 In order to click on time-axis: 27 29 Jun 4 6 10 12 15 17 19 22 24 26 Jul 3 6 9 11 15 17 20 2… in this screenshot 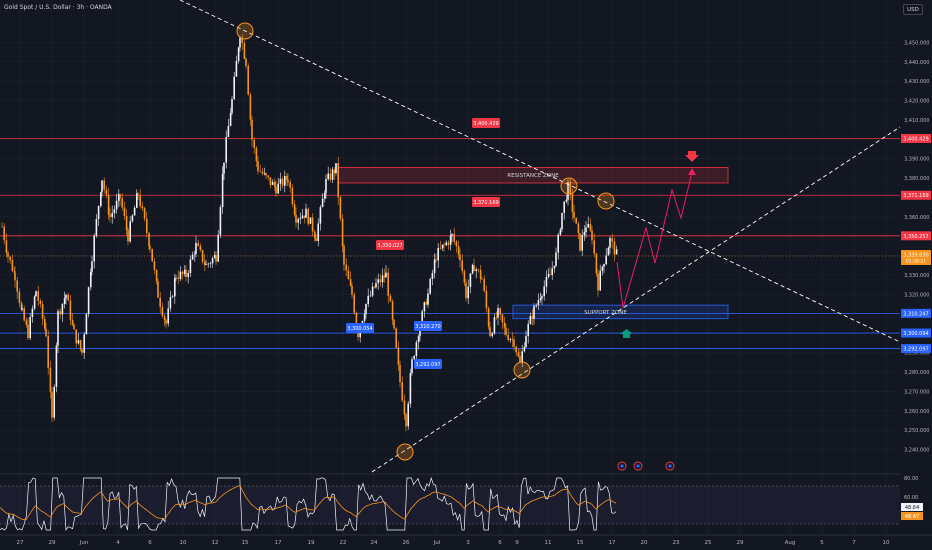, I will do `click(466, 540)`.